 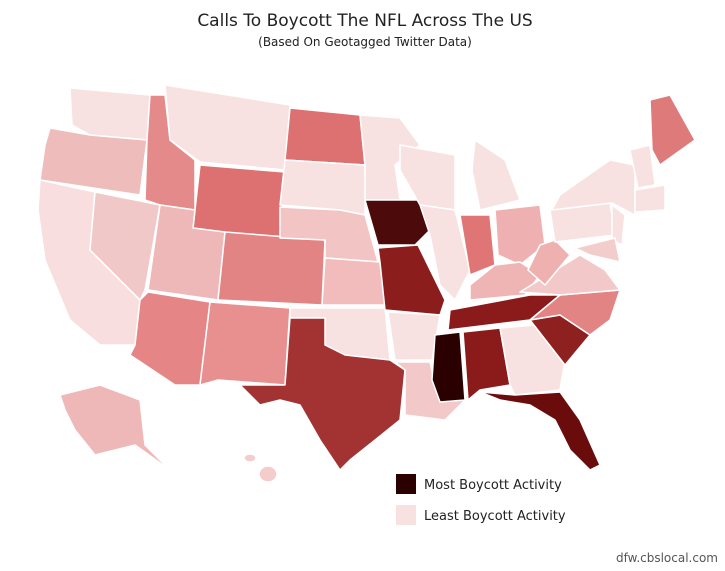 What do you see at coordinates (597, 250) in the screenshot?
I see `state-md-de` at bounding box center [597, 250].